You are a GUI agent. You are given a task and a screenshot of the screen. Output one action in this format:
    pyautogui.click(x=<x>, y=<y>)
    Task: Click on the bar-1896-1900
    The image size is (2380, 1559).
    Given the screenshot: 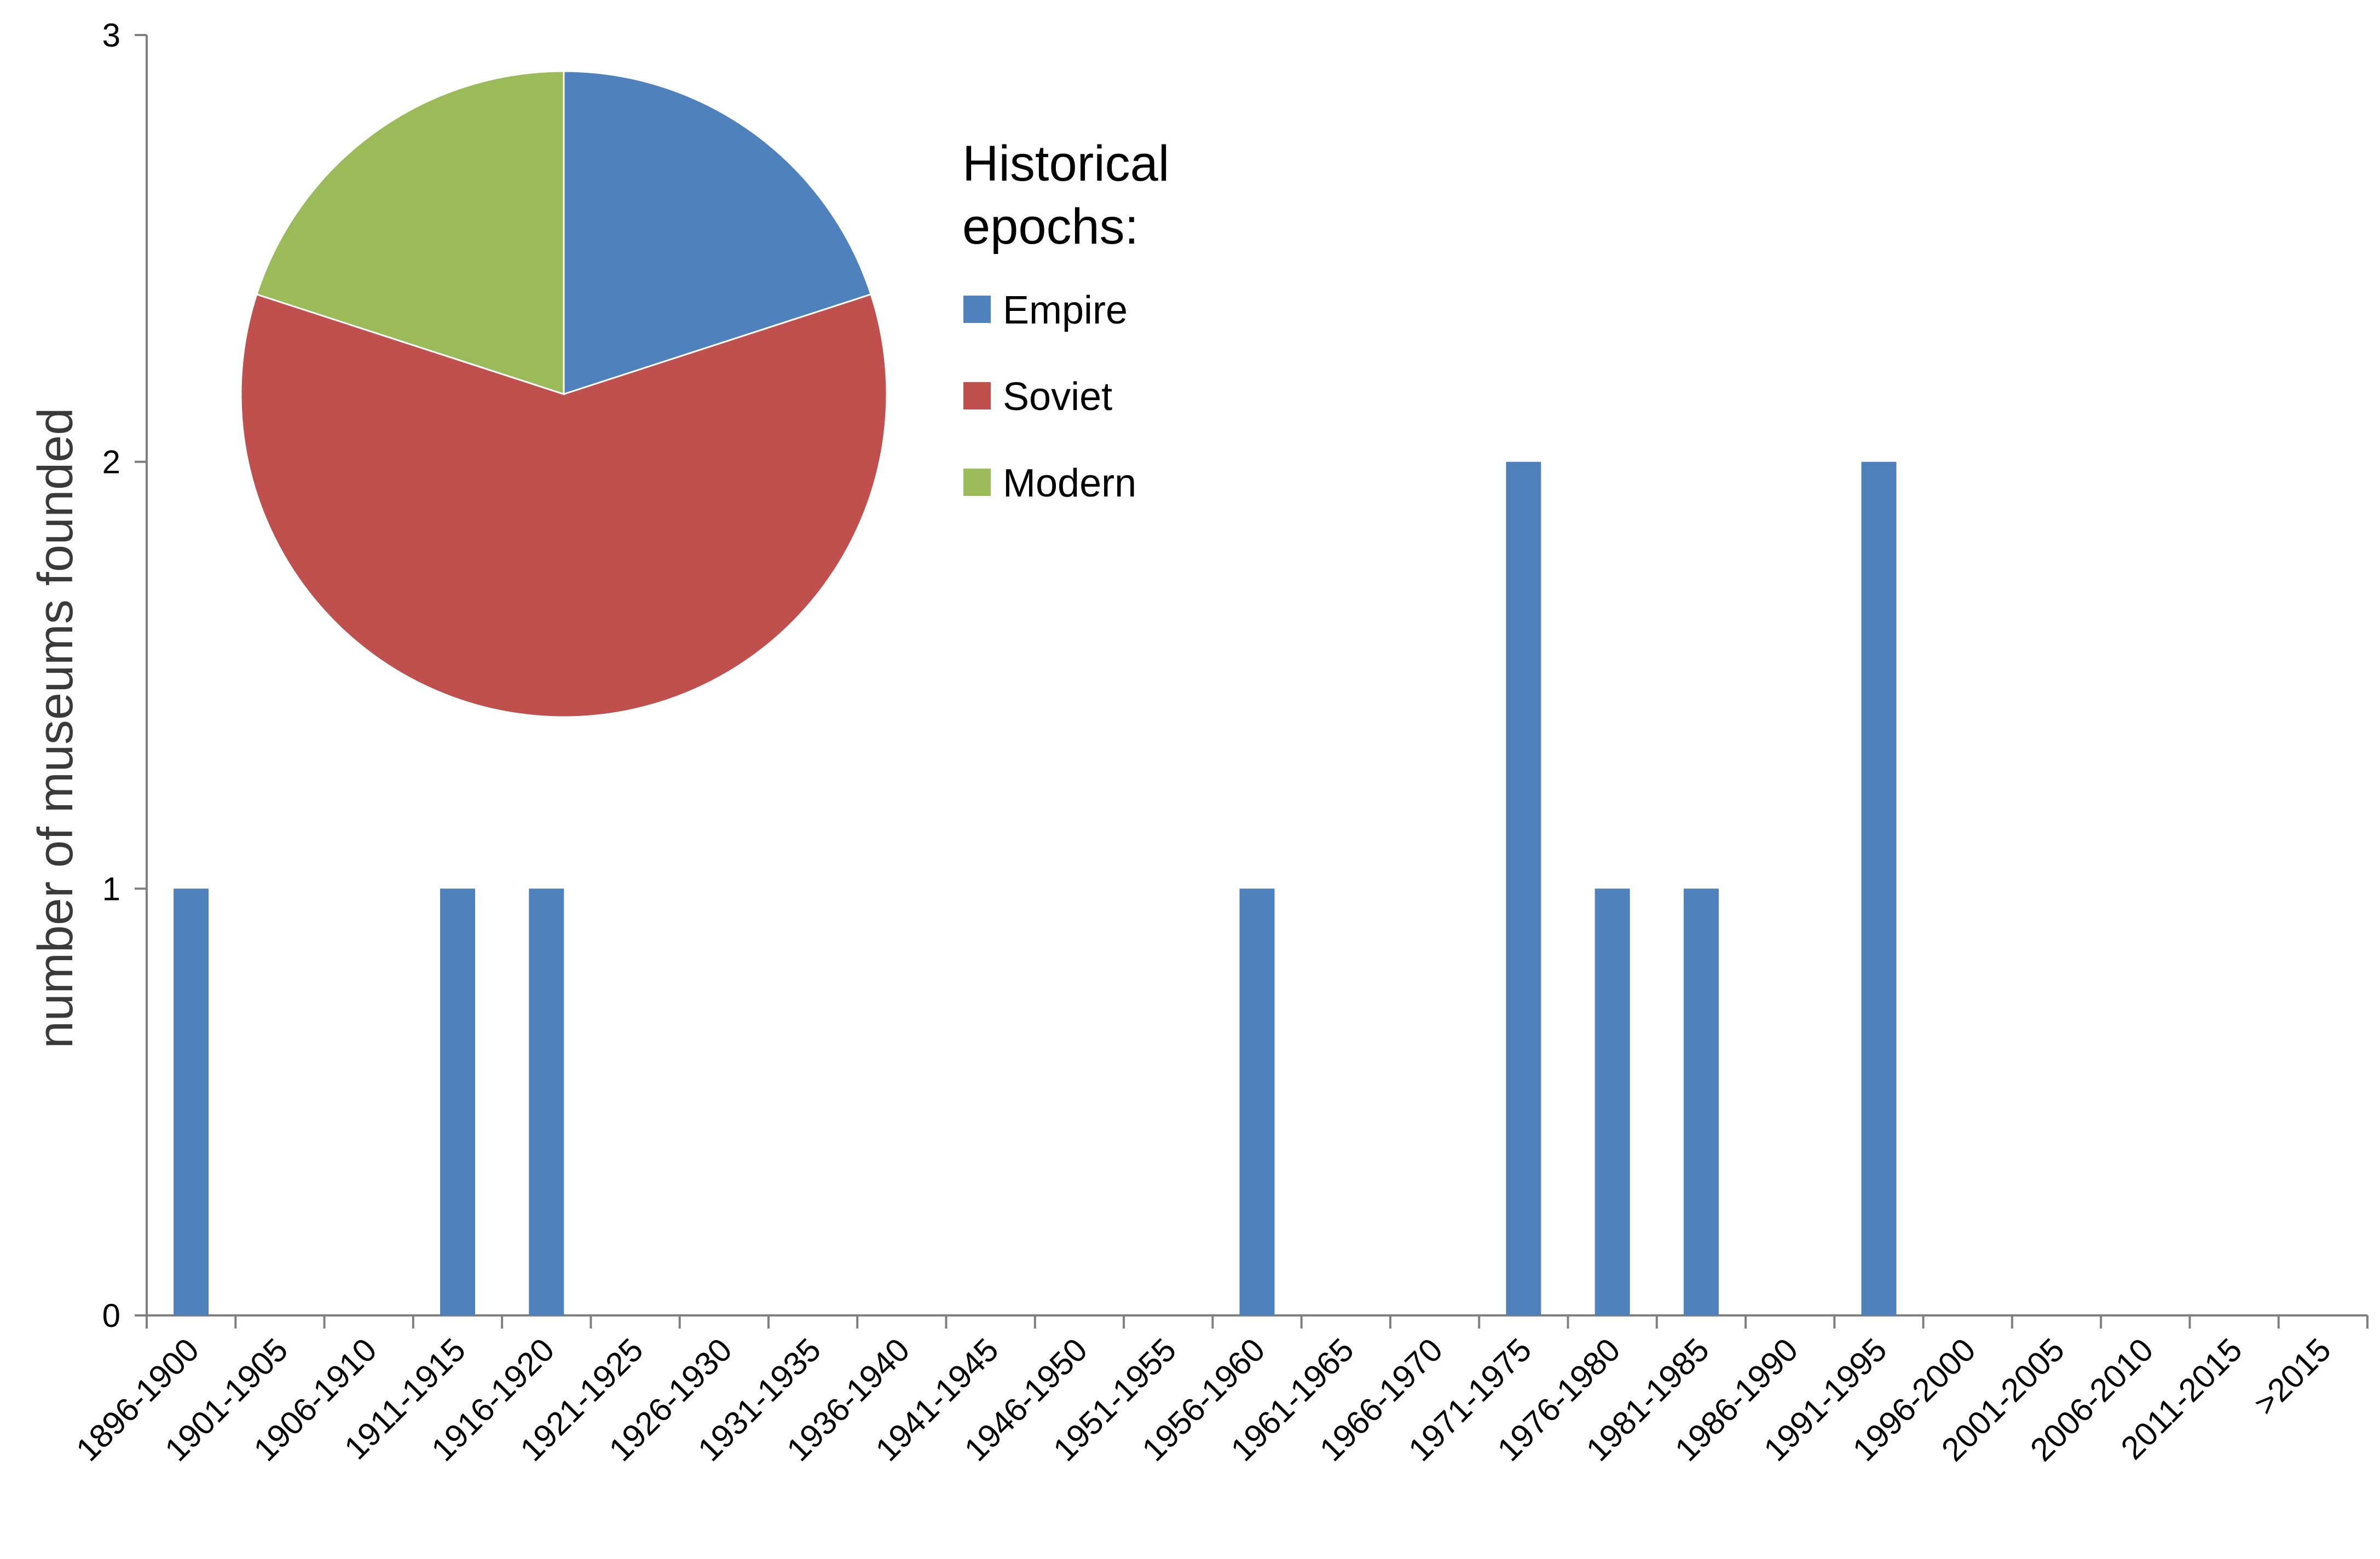 What is the action you would take?
    pyautogui.click(x=191, y=1101)
    